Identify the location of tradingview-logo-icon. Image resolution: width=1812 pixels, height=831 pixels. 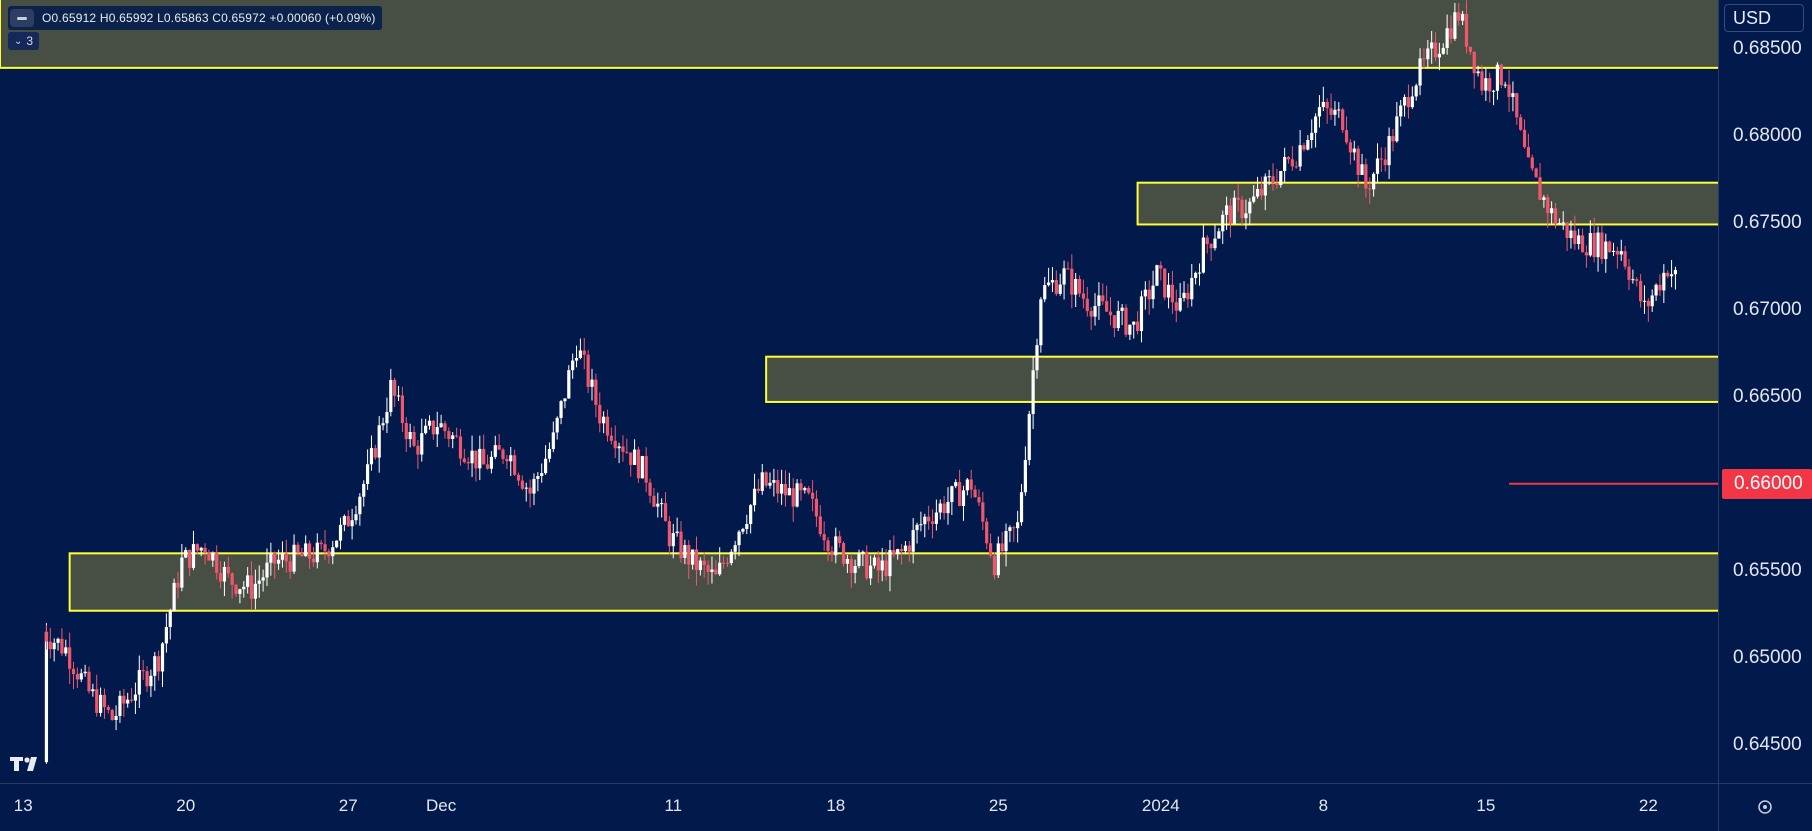
(27, 763).